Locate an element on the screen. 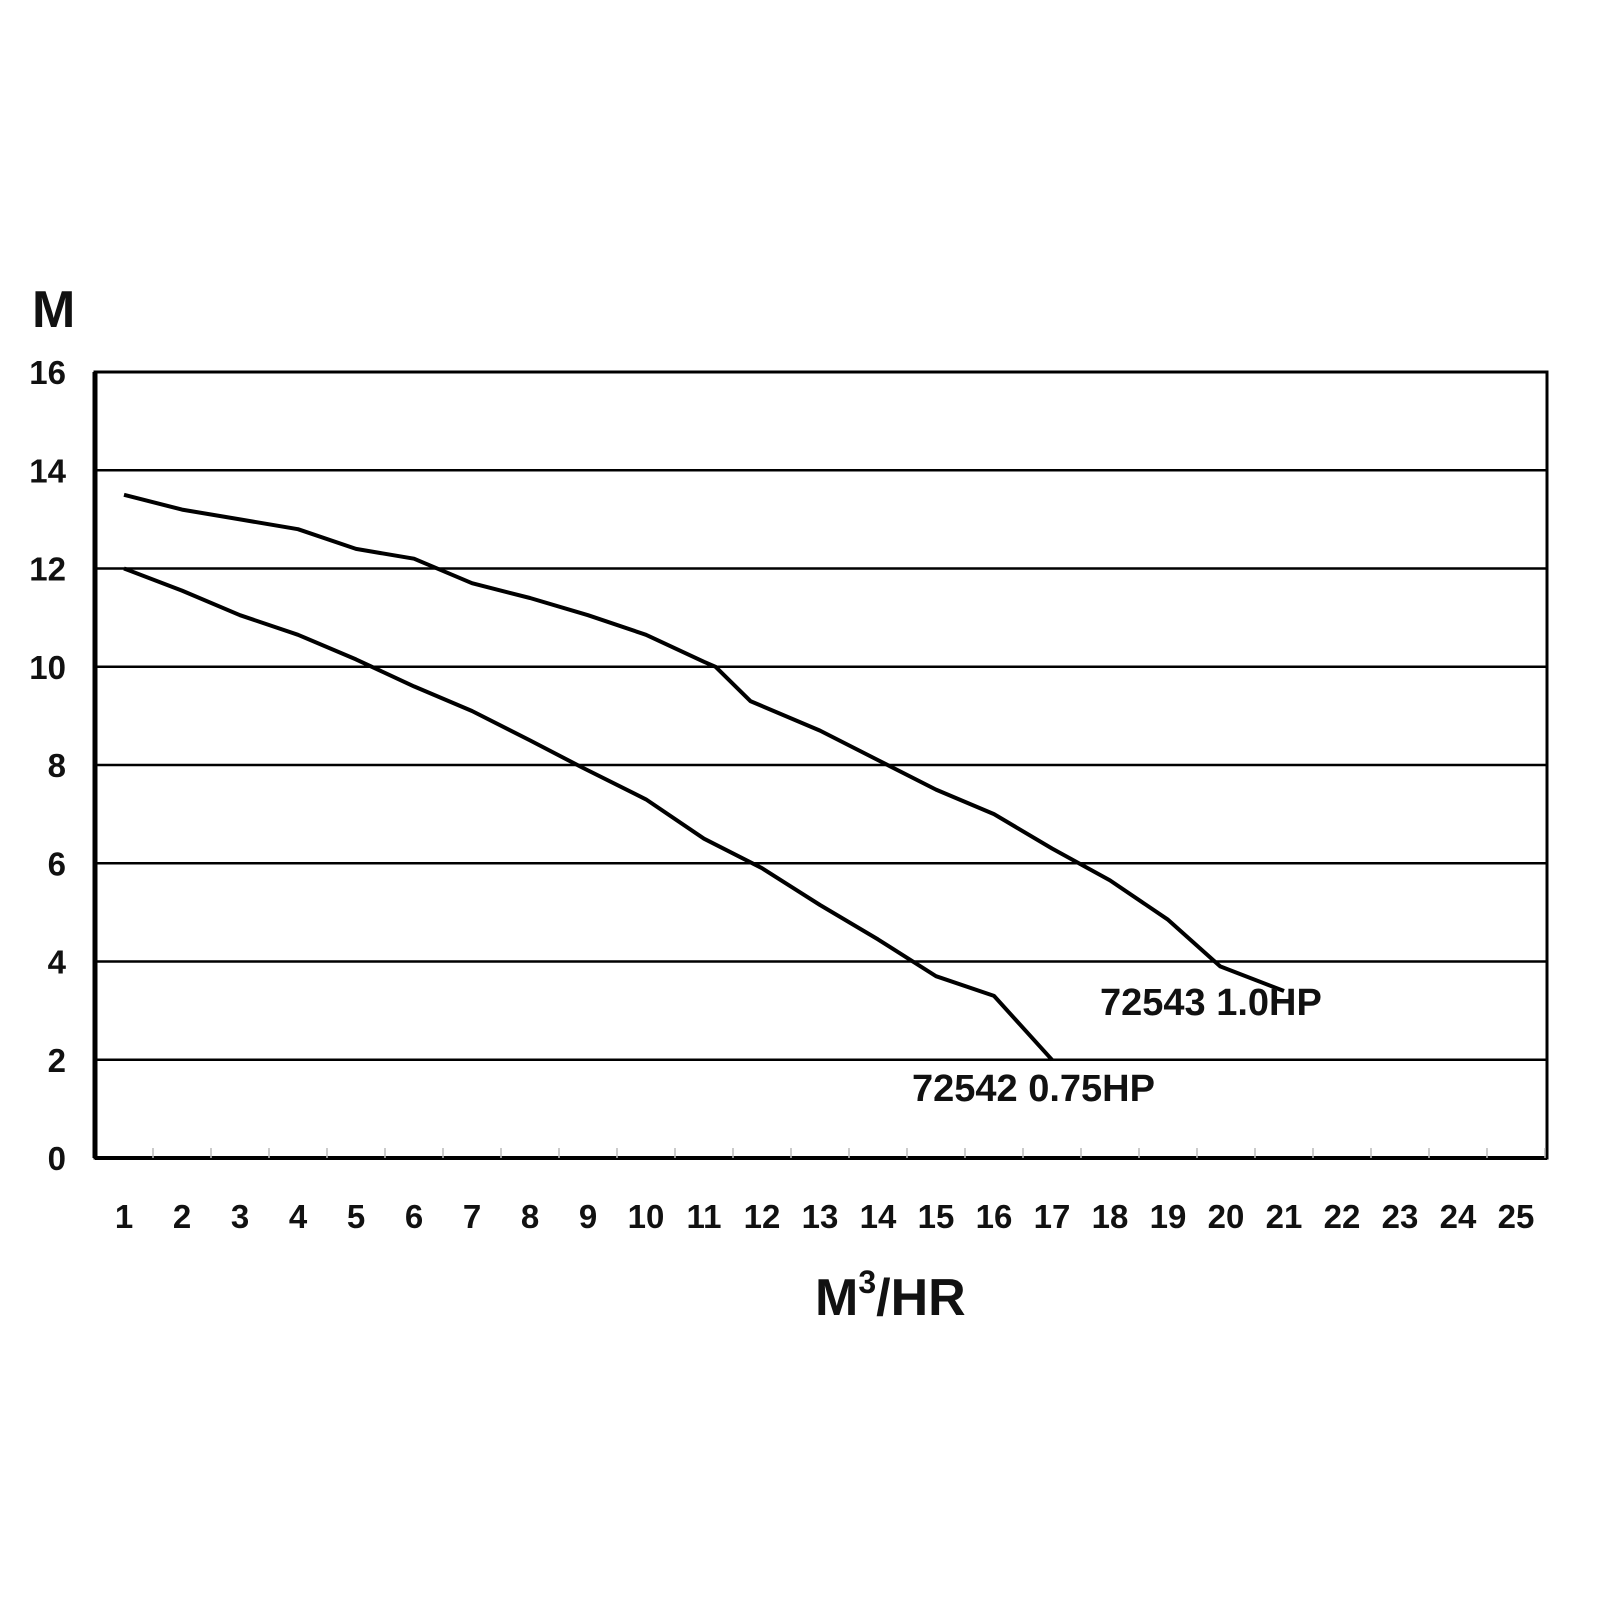 This screenshot has width=1600, height=1600. y-tick-label: 2 is located at coordinates (57, 1060).